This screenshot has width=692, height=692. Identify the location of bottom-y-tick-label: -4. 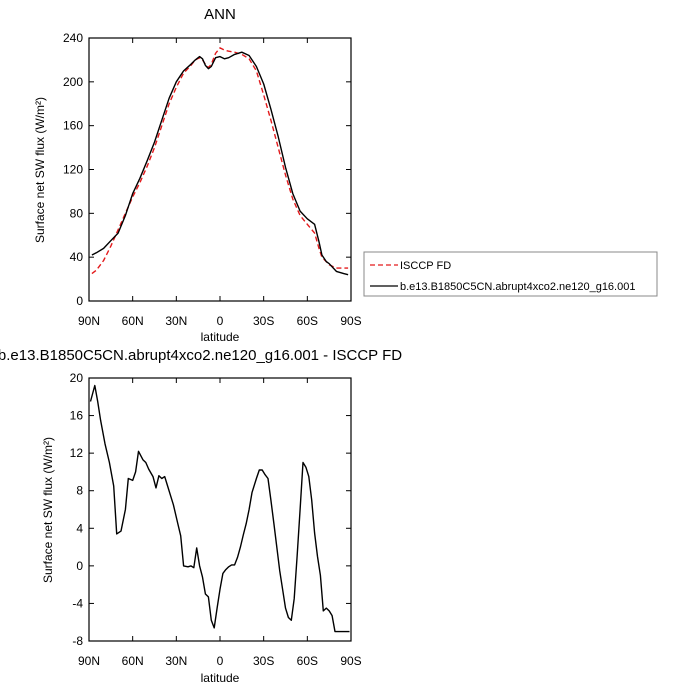
(77, 603).